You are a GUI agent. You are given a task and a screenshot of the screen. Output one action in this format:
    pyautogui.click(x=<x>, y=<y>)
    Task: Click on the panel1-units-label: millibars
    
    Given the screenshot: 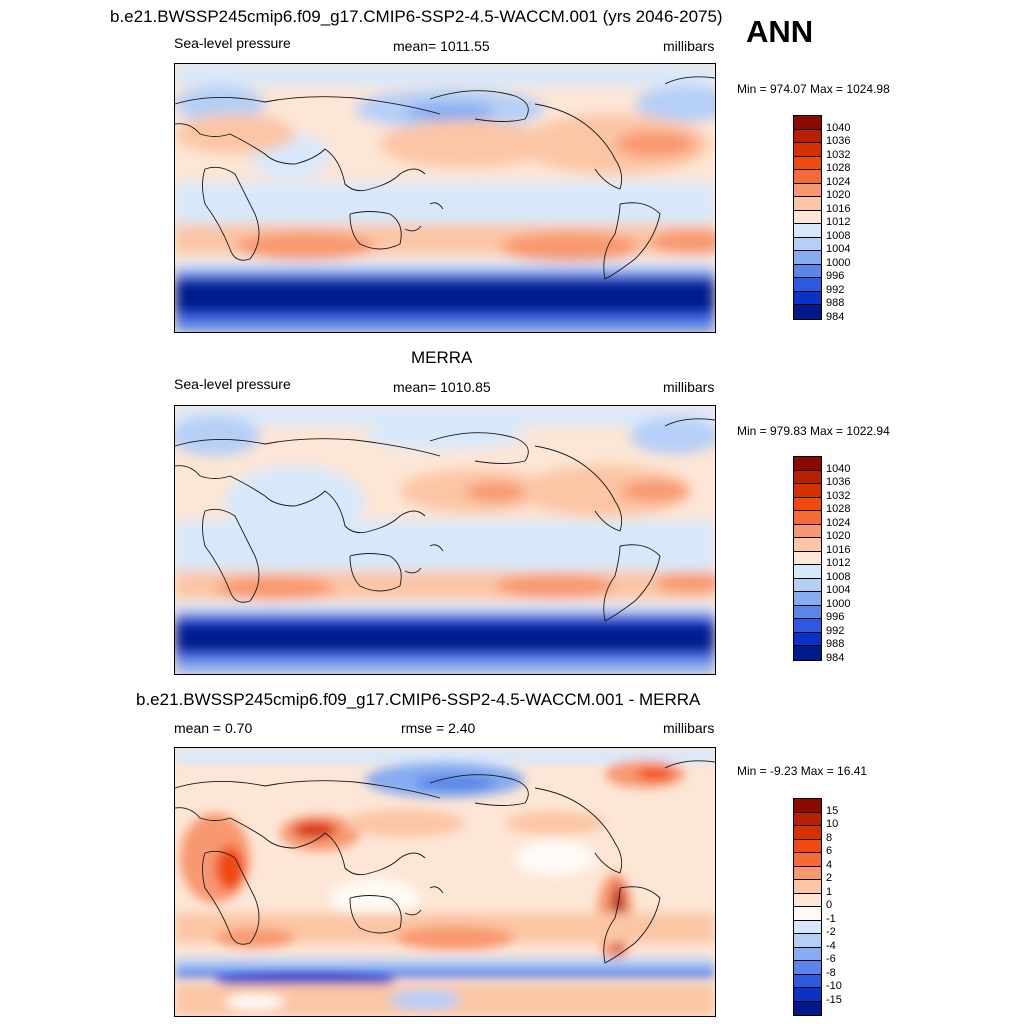 What is the action you would take?
    pyautogui.click(x=689, y=46)
    